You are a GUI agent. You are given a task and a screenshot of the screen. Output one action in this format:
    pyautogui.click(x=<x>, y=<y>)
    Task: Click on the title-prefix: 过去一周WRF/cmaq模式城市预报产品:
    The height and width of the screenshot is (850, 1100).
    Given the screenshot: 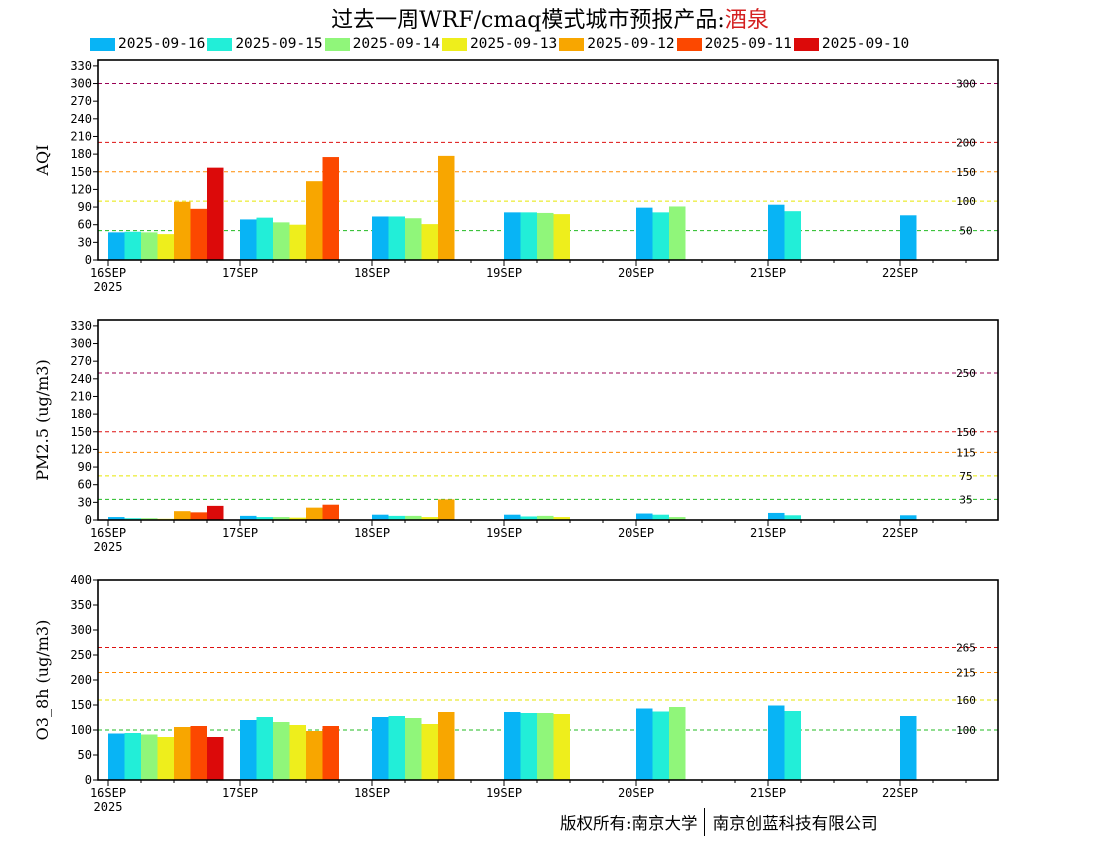 What is the action you would take?
    pyautogui.click(x=528, y=20)
    